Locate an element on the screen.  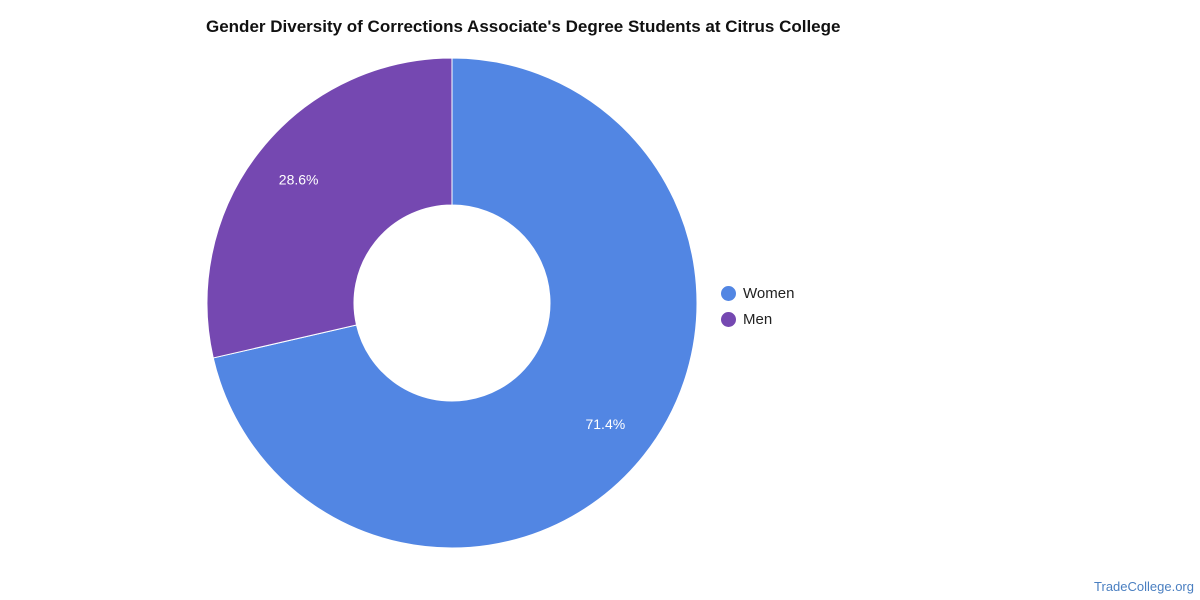
legend-swatch-men is located at coordinates (728, 319).